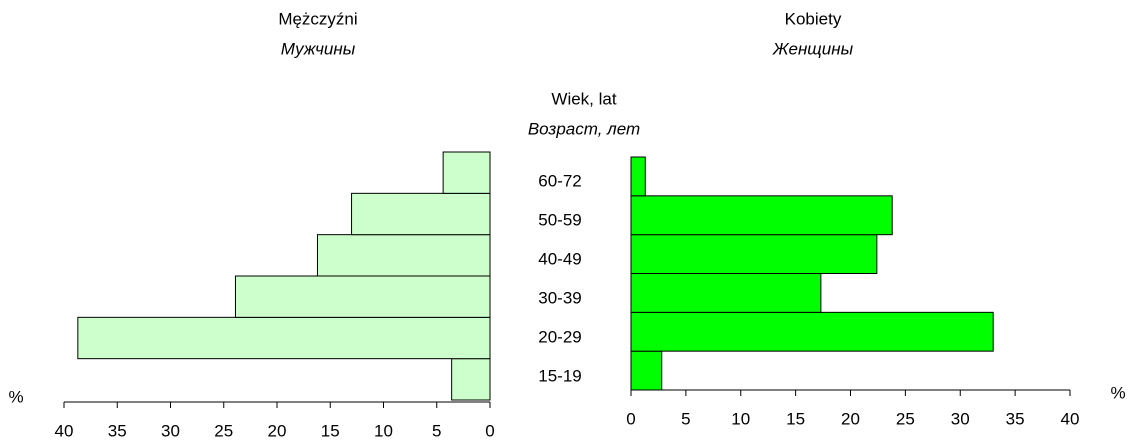 The height and width of the screenshot is (441, 1130). I want to click on chart-title: Mężczyźni, so click(317, 18).